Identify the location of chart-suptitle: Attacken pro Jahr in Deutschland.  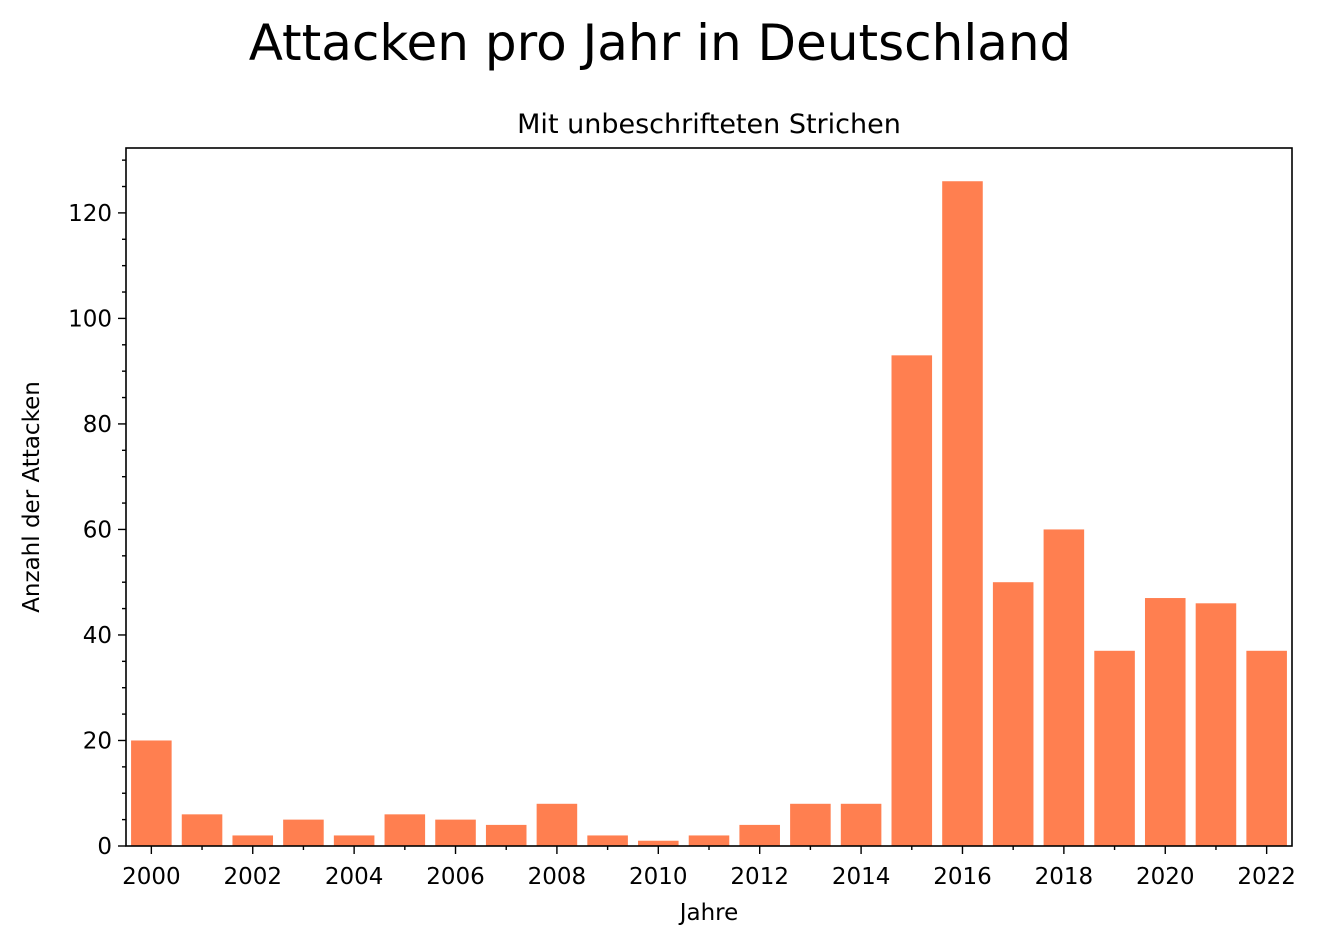
(660, 43).